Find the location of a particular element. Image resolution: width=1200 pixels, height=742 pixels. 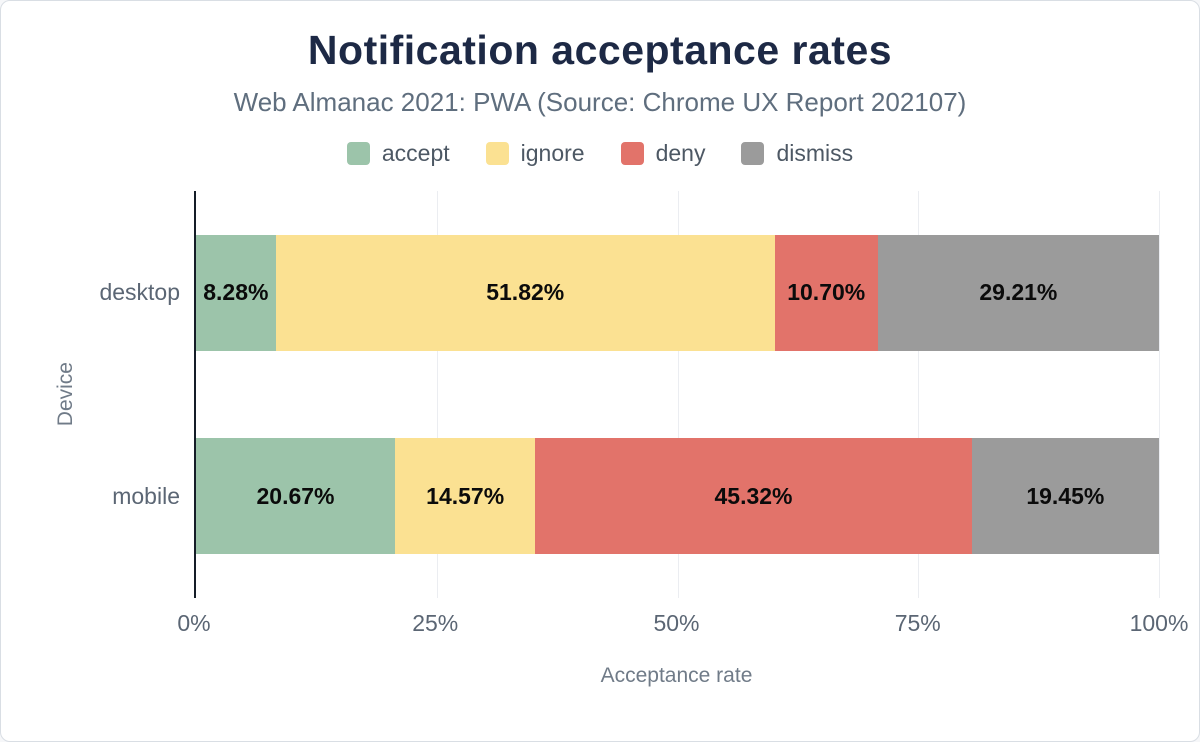

bar-segment-mobile-accept: 20.67% is located at coordinates (296, 496).